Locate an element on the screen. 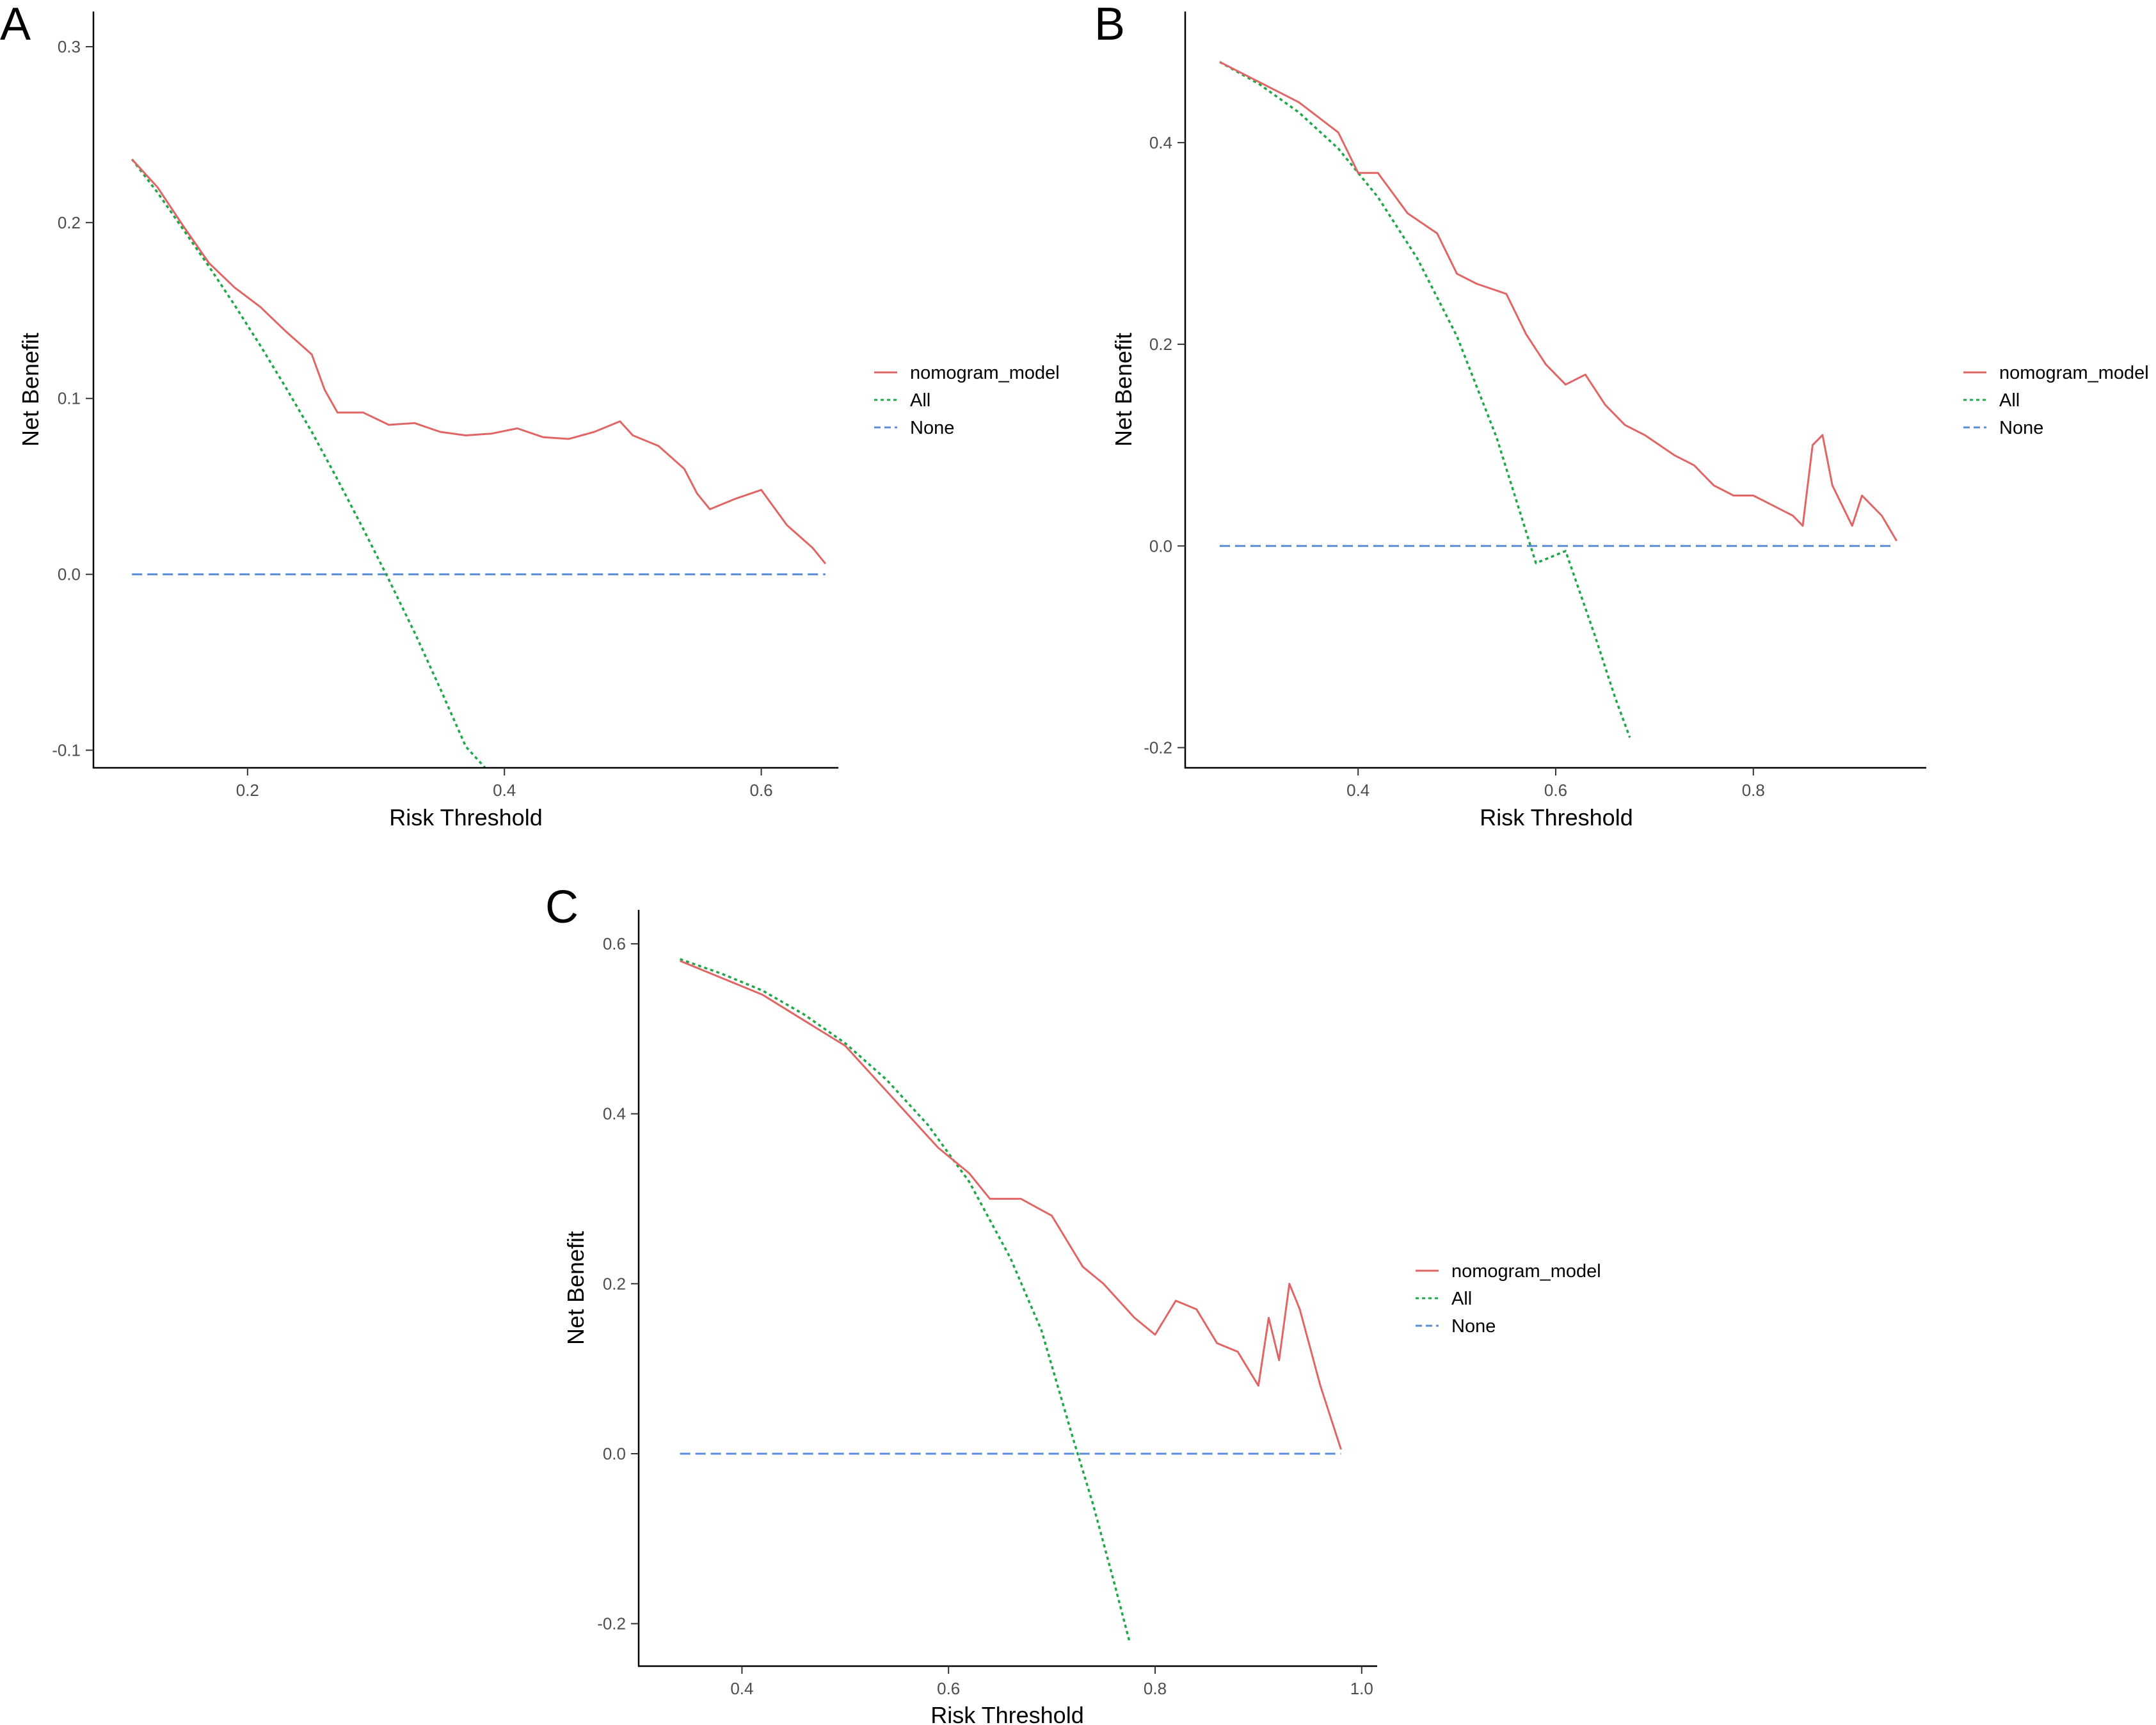 The image size is (2156, 1725). x-tick-label-c: 1.0 is located at coordinates (1361, 1689).